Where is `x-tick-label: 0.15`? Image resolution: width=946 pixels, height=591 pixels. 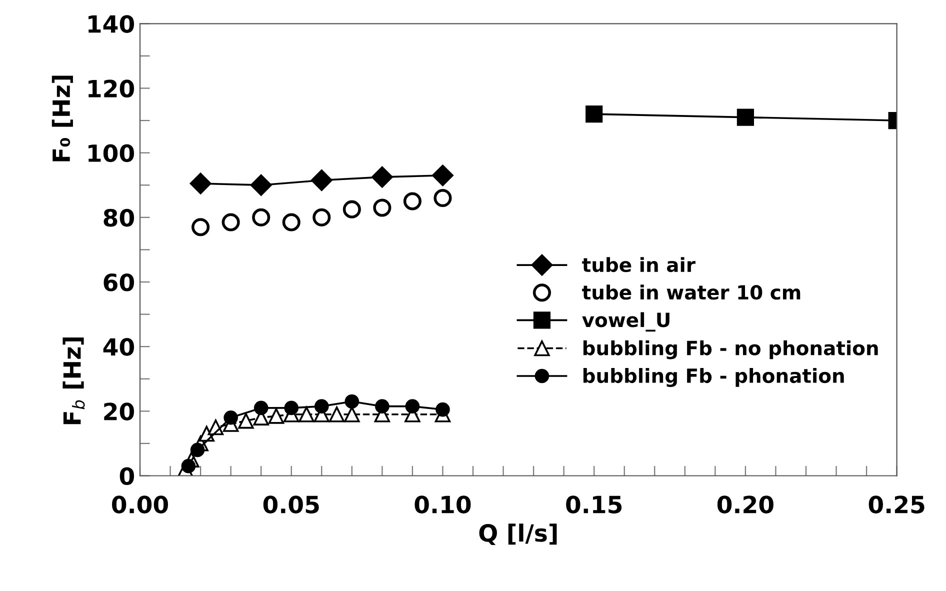
x-tick-label: 0.15 is located at coordinates (594, 505).